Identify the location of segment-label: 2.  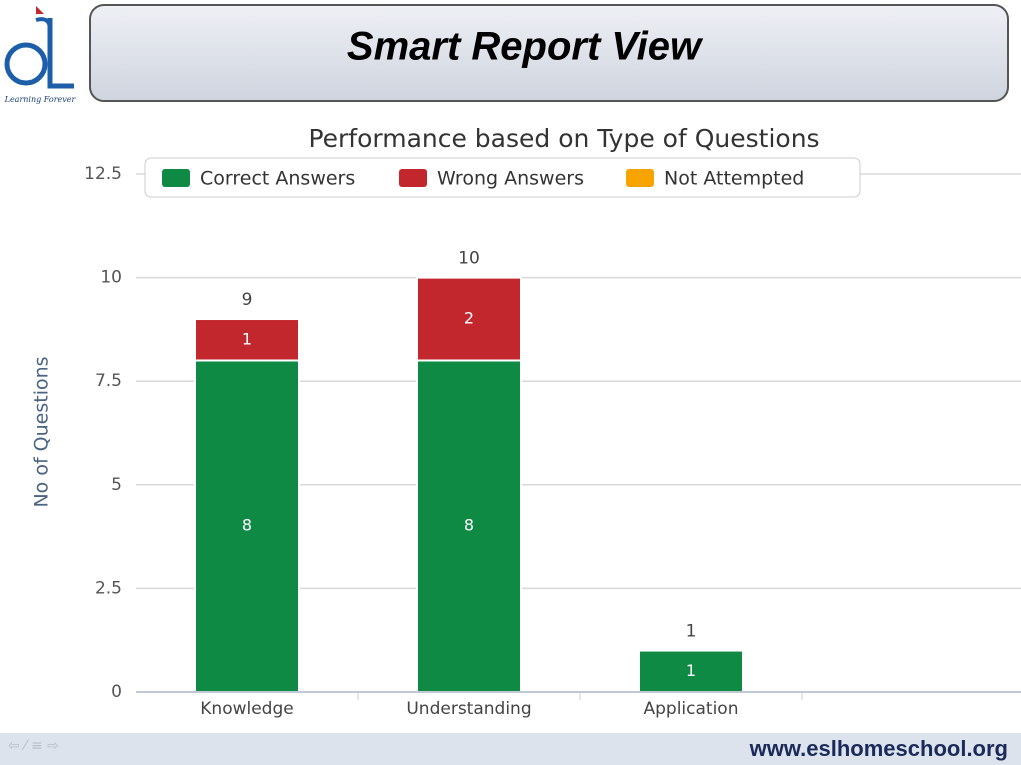
(469, 318).